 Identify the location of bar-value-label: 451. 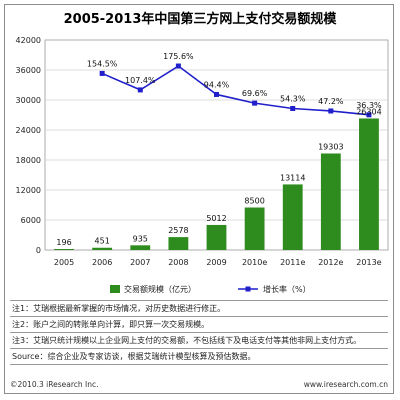
(102, 241).